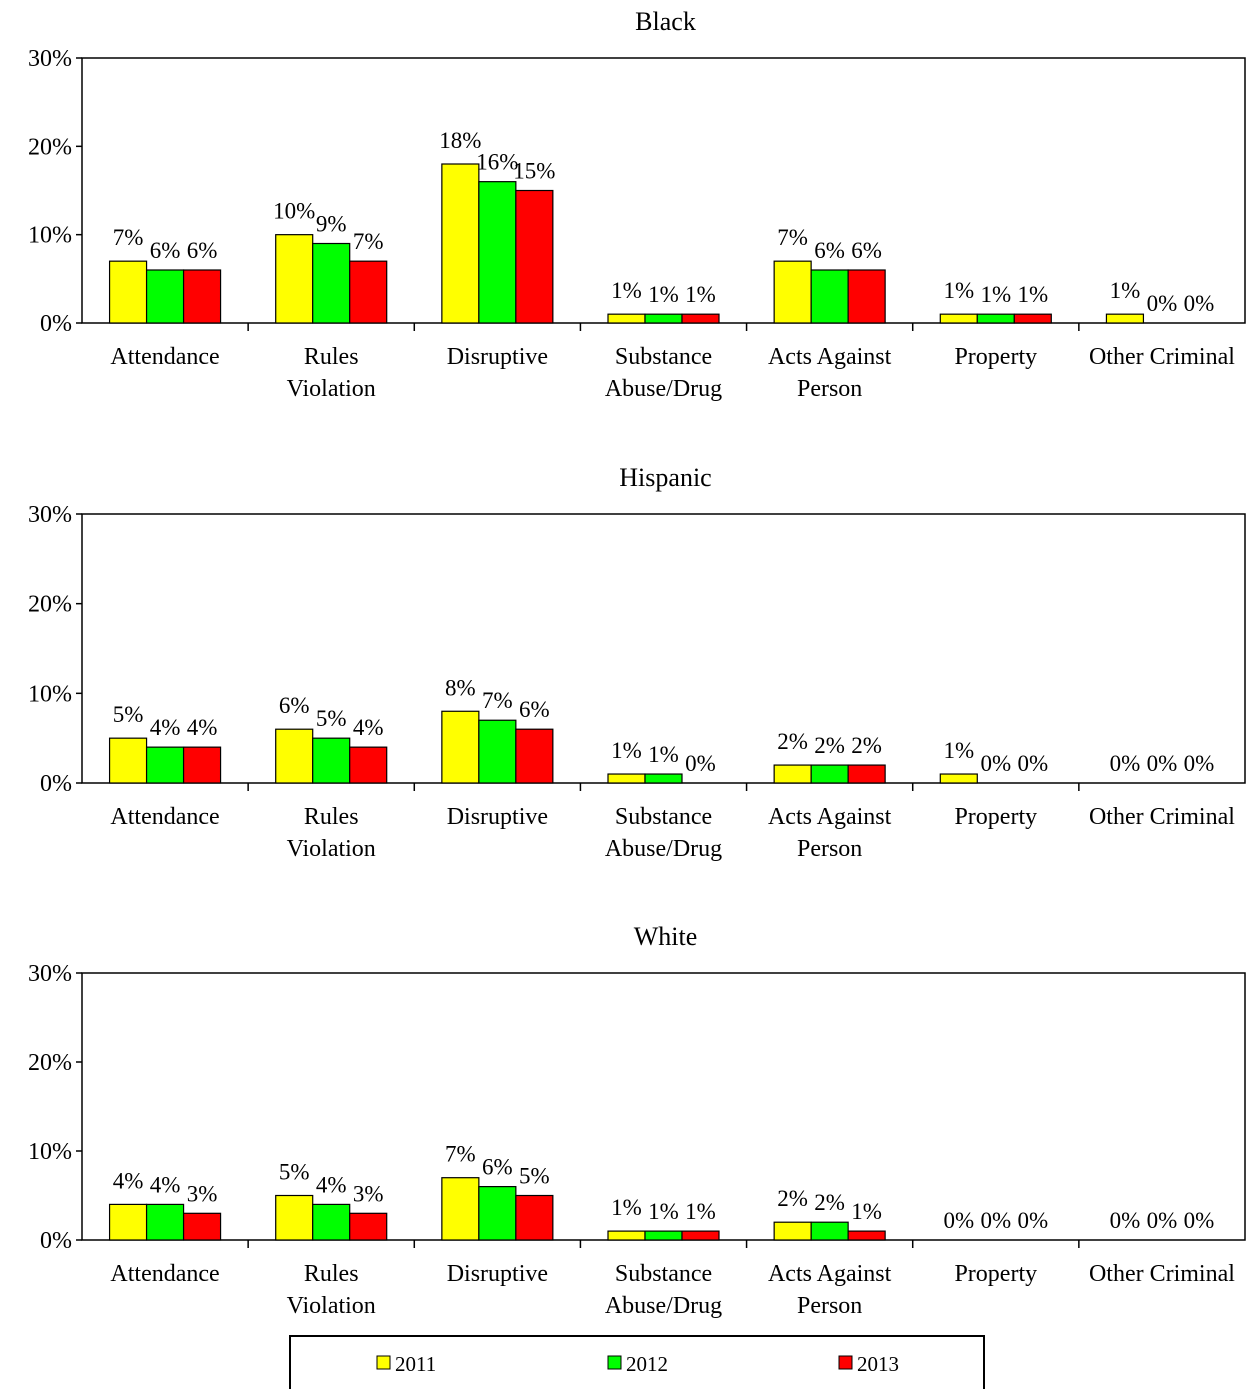 The height and width of the screenshot is (1389, 1253). I want to click on x-category-label: Attendance, so click(164, 817).